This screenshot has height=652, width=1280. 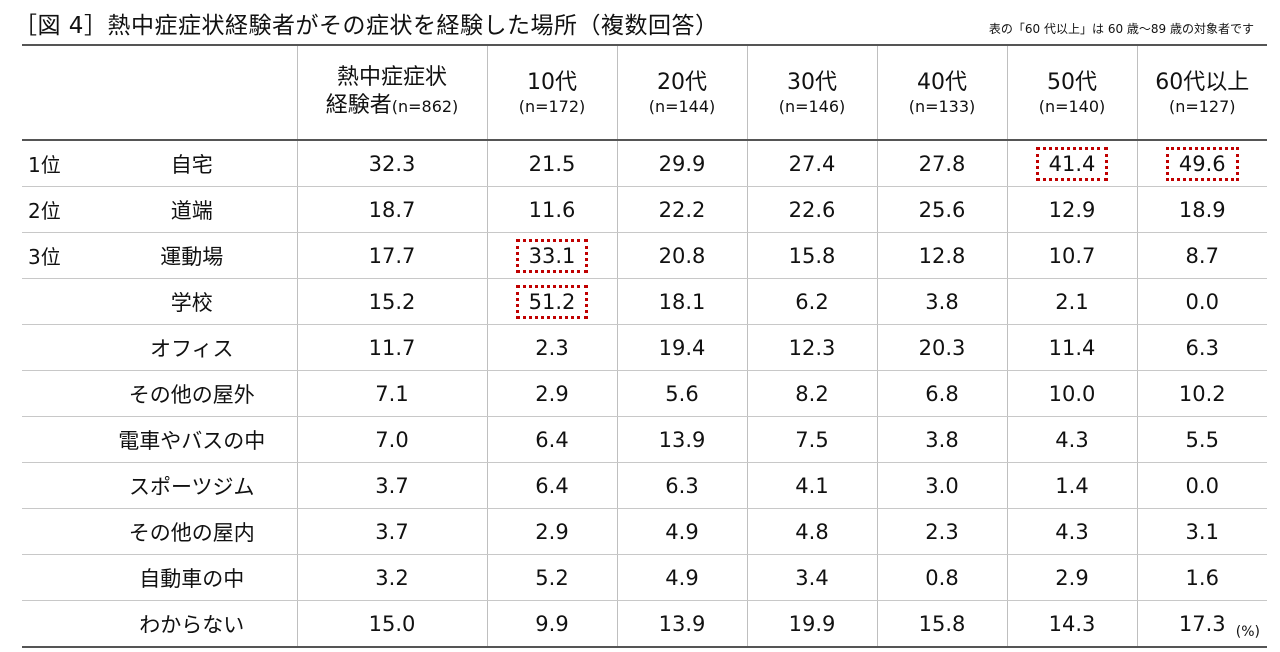 What do you see at coordinates (681, 393) in the screenshot?
I see `value-cell: 5.6` at bounding box center [681, 393].